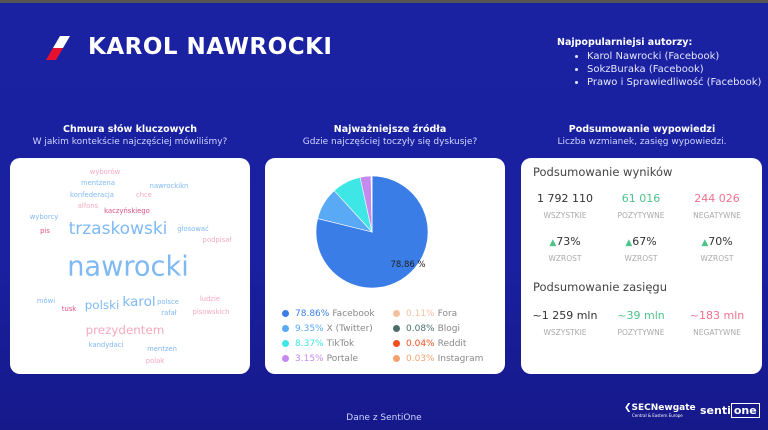 The width and height of the screenshot is (768, 430). What do you see at coordinates (118, 229) in the screenshot?
I see `word-cloud-word: trzaskowski` at bounding box center [118, 229].